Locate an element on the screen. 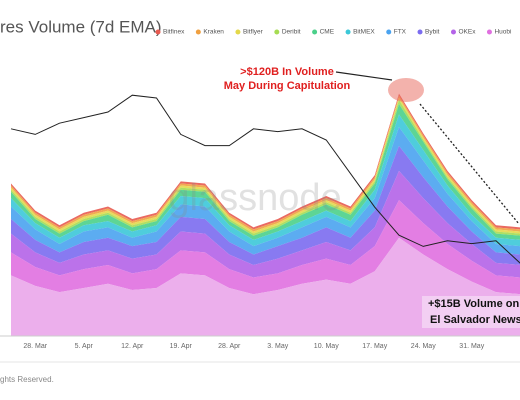 Image resolution: width=520 pixels, height=400 pixels. legend-label: CME is located at coordinates (327, 32).